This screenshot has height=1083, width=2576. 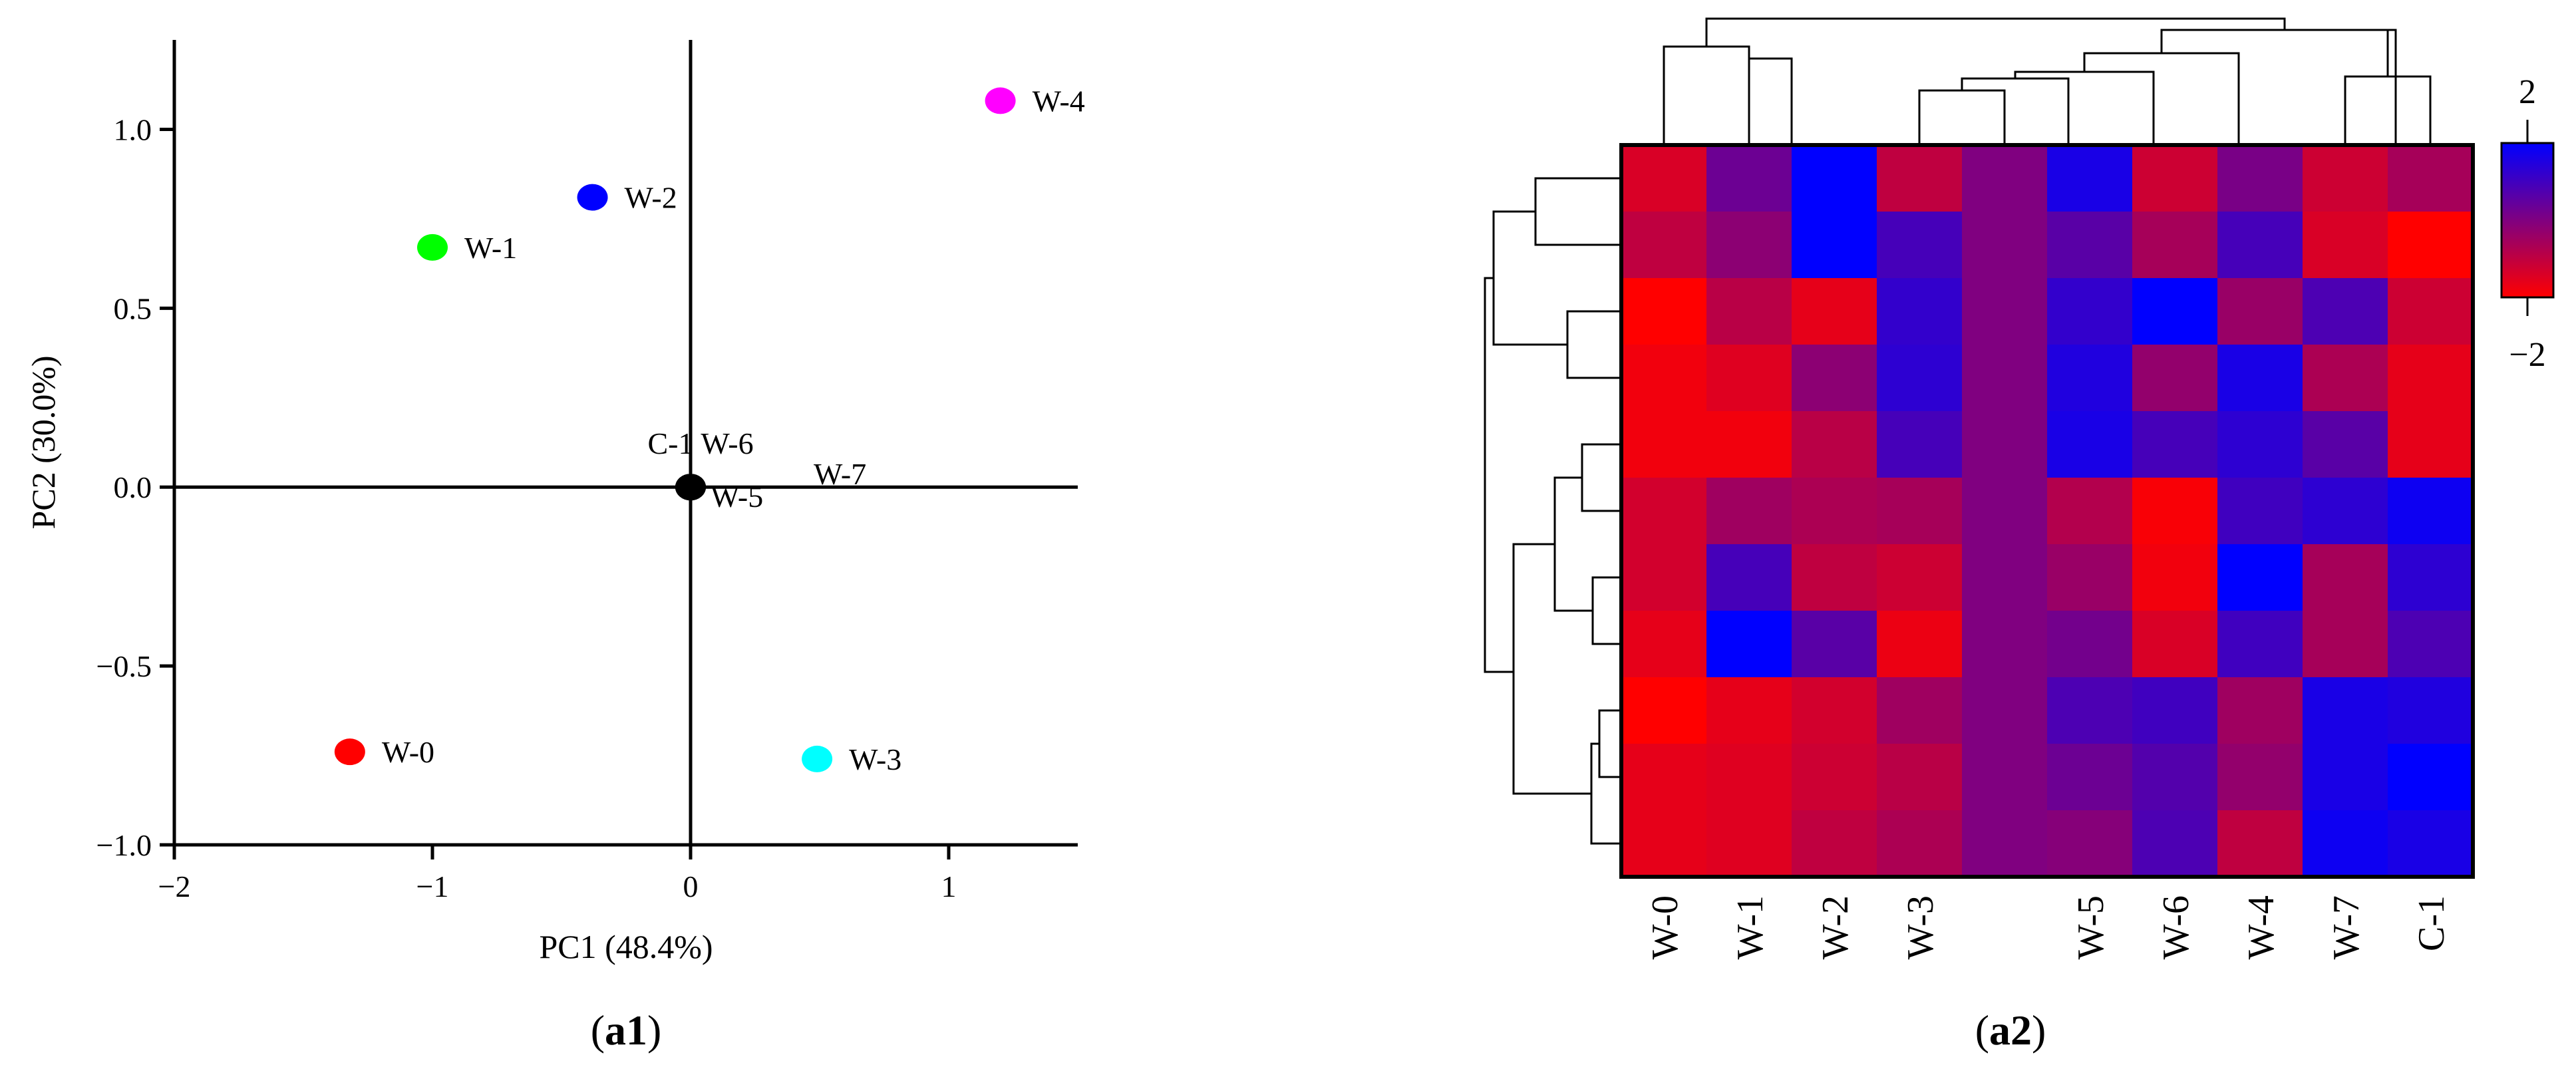 I want to click on heatmap-column-label: W-3, so click(x=1920, y=927).